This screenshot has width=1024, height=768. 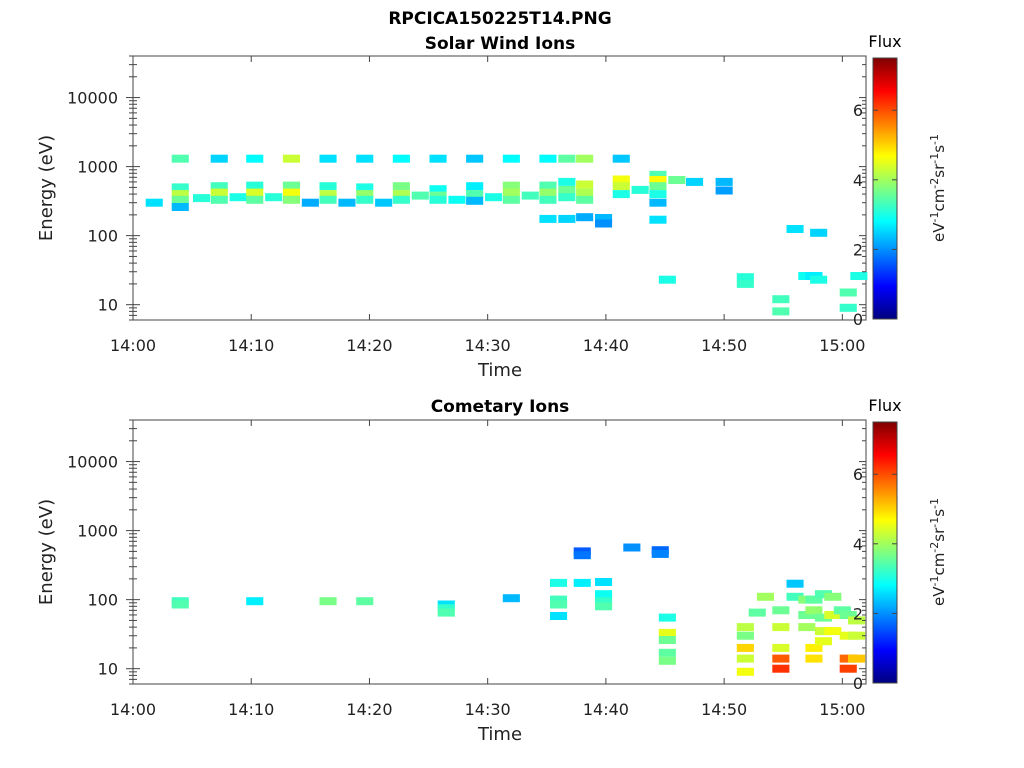 I want to click on solar-wind-colorbar, so click(x=885, y=188).